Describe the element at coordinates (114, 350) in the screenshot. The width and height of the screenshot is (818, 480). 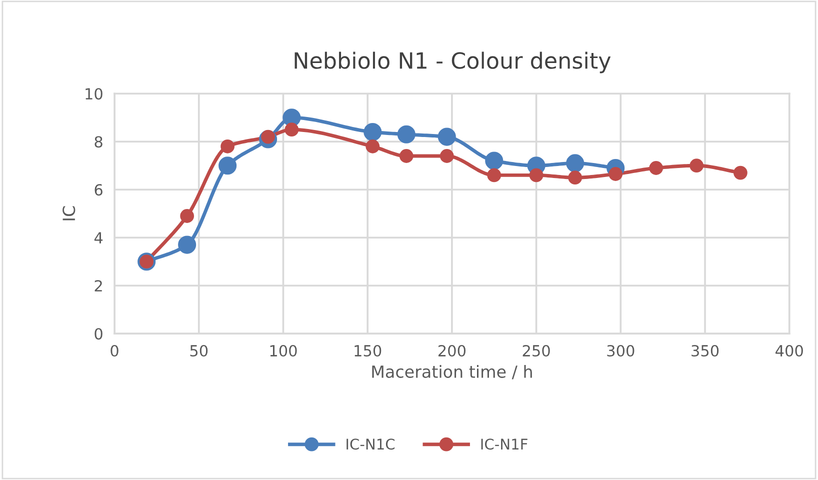
I see `x-tick-label: 0` at that location.